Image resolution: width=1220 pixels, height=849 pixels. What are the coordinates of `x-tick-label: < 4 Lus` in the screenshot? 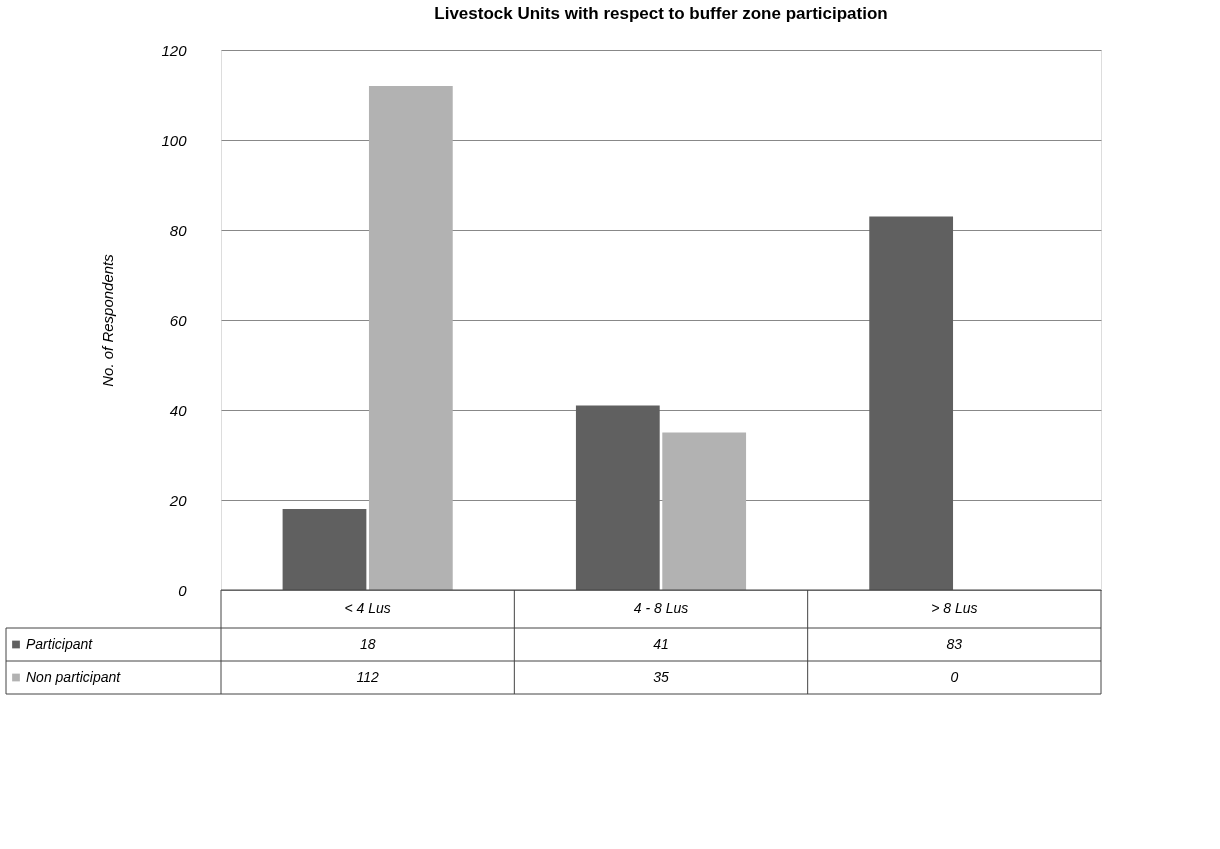 It's located at (367, 608).